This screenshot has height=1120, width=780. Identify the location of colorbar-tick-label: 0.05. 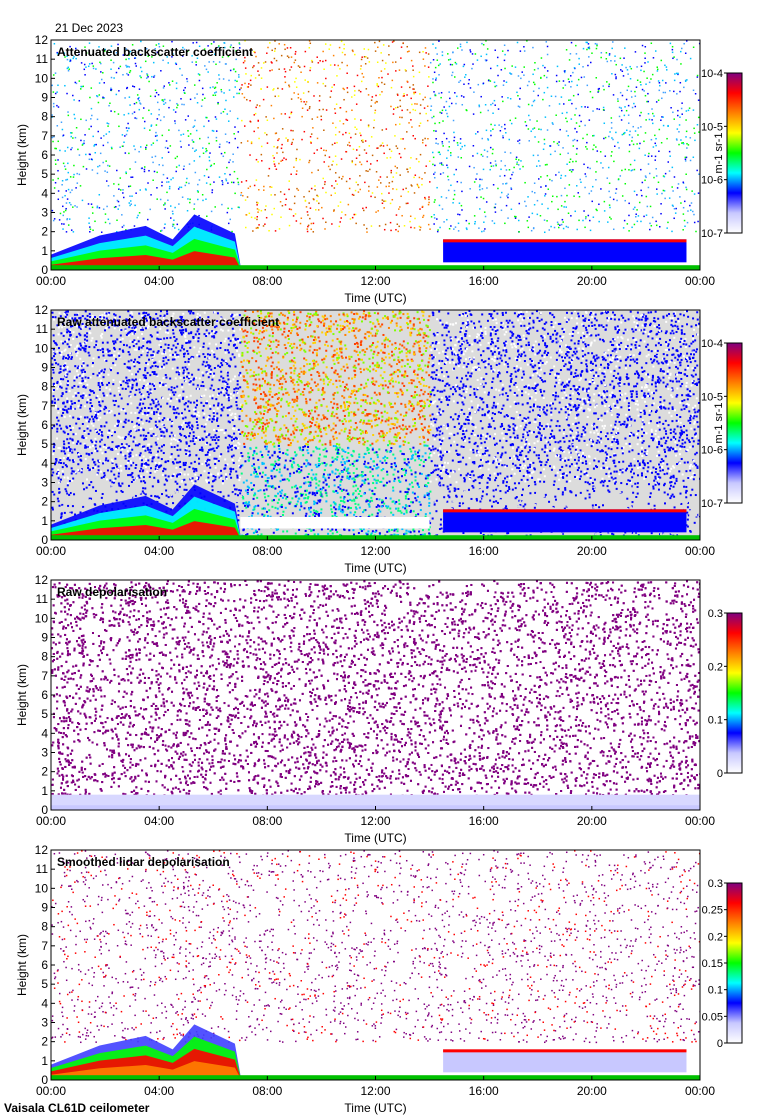
(712, 1017).